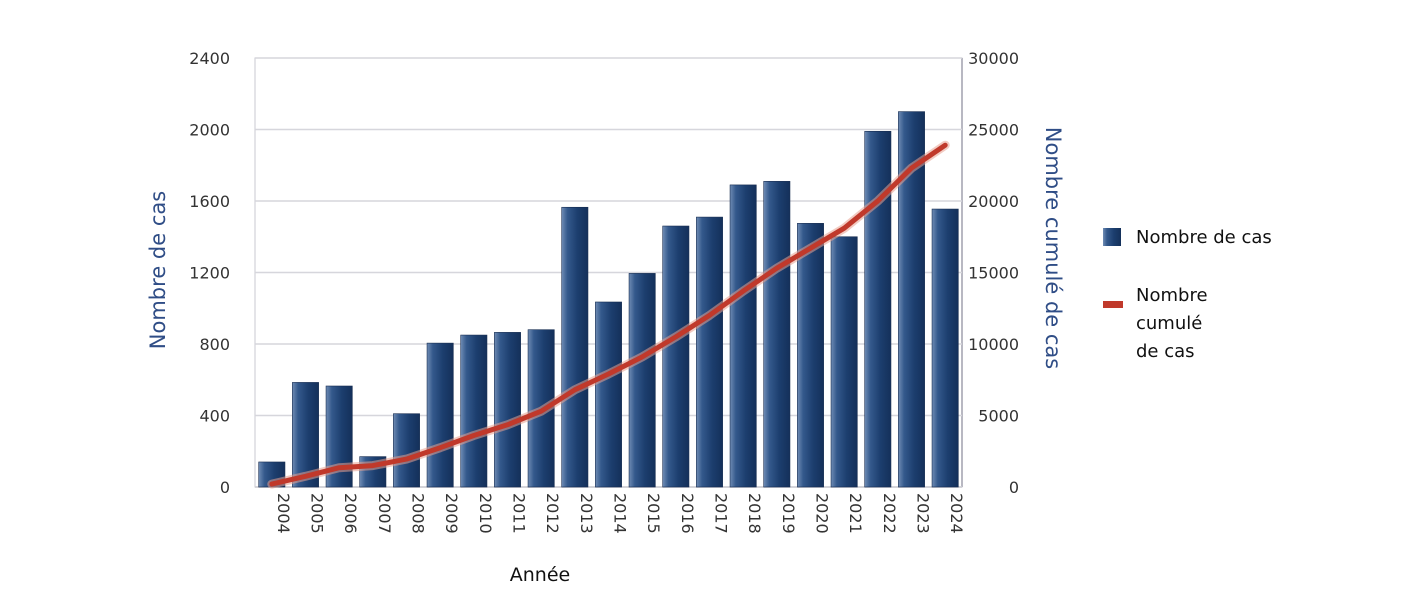 This screenshot has height=602, width=1420. I want to click on bar-2024, so click(945, 348).